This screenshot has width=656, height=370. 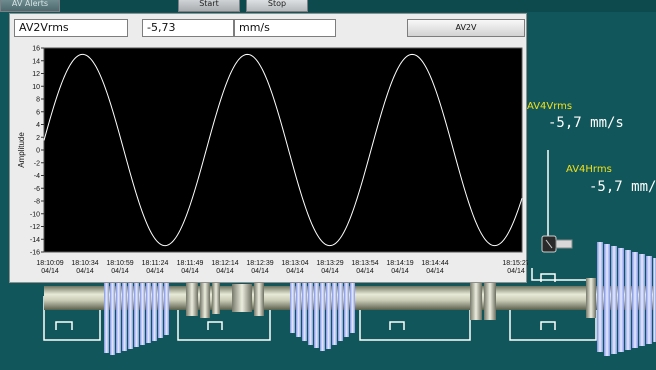 I want to click on x-tick-time: 18:11:24, so click(x=155, y=263).